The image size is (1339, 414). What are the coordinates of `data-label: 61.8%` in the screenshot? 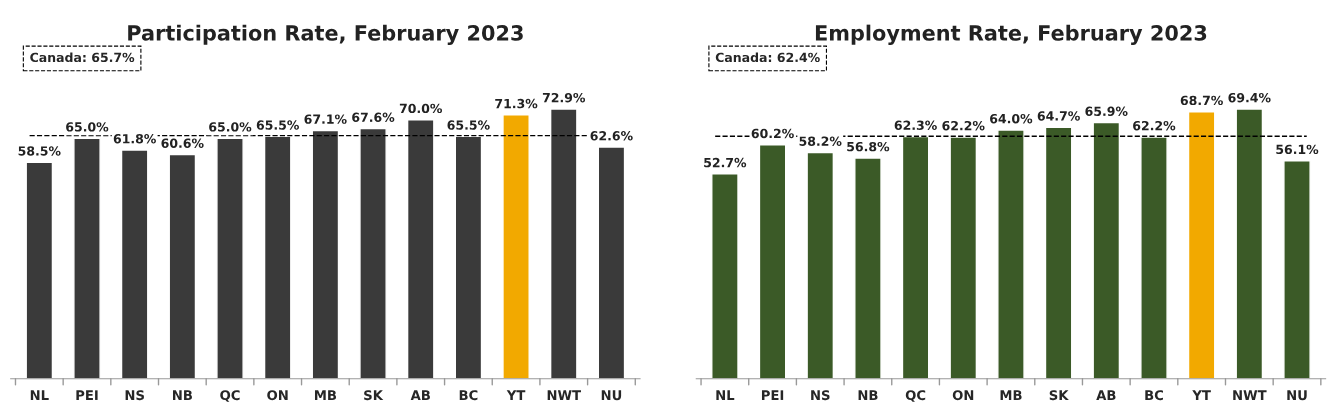 It's located at (134, 139).